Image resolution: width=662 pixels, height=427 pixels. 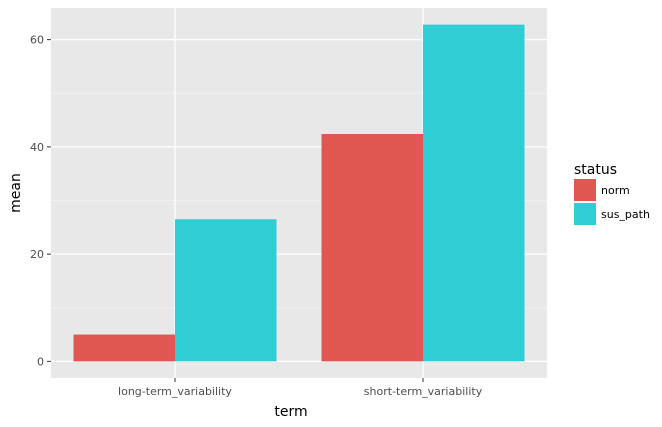 I want to click on x-tick-label: long-term_variability, so click(x=175, y=391).